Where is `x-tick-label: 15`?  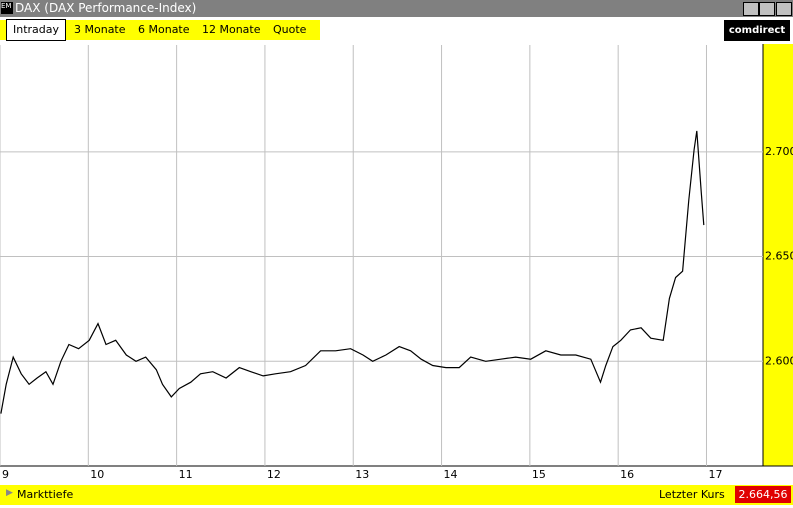
x-tick-label: 15 is located at coordinates (539, 474).